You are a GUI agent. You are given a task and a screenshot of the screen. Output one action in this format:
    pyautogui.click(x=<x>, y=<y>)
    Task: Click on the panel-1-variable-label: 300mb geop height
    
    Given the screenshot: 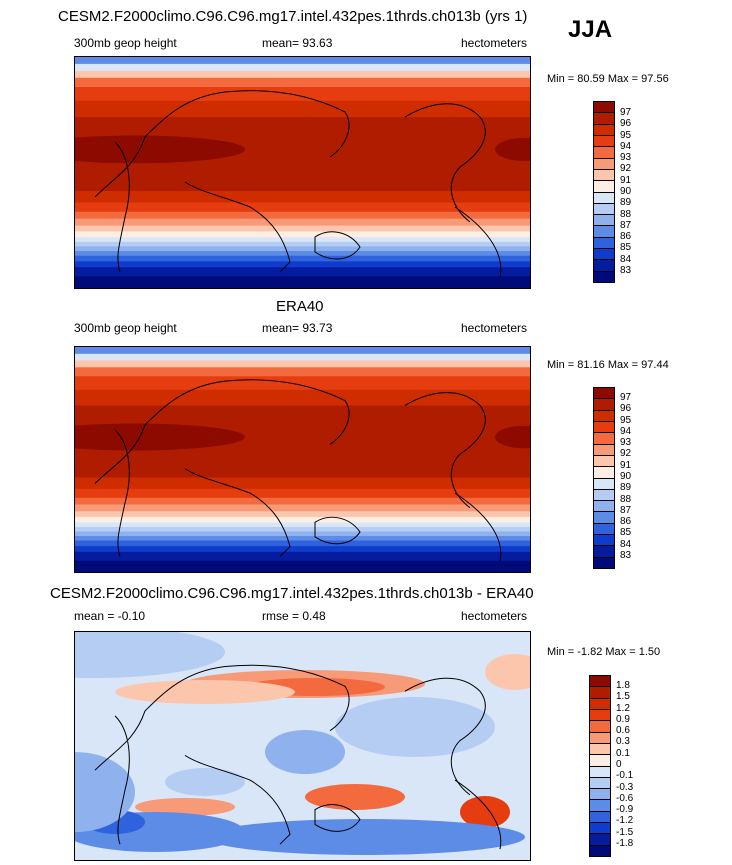 What is the action you would take?
    pyautogui.click(x=125, y=43)
    